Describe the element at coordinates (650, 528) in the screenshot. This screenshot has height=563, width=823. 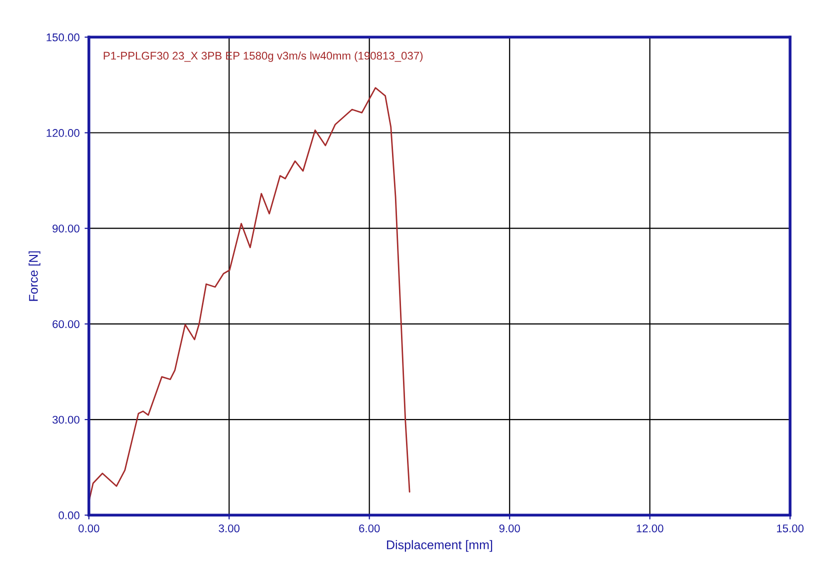
I see `x-tick-label: 12.00` at that location.